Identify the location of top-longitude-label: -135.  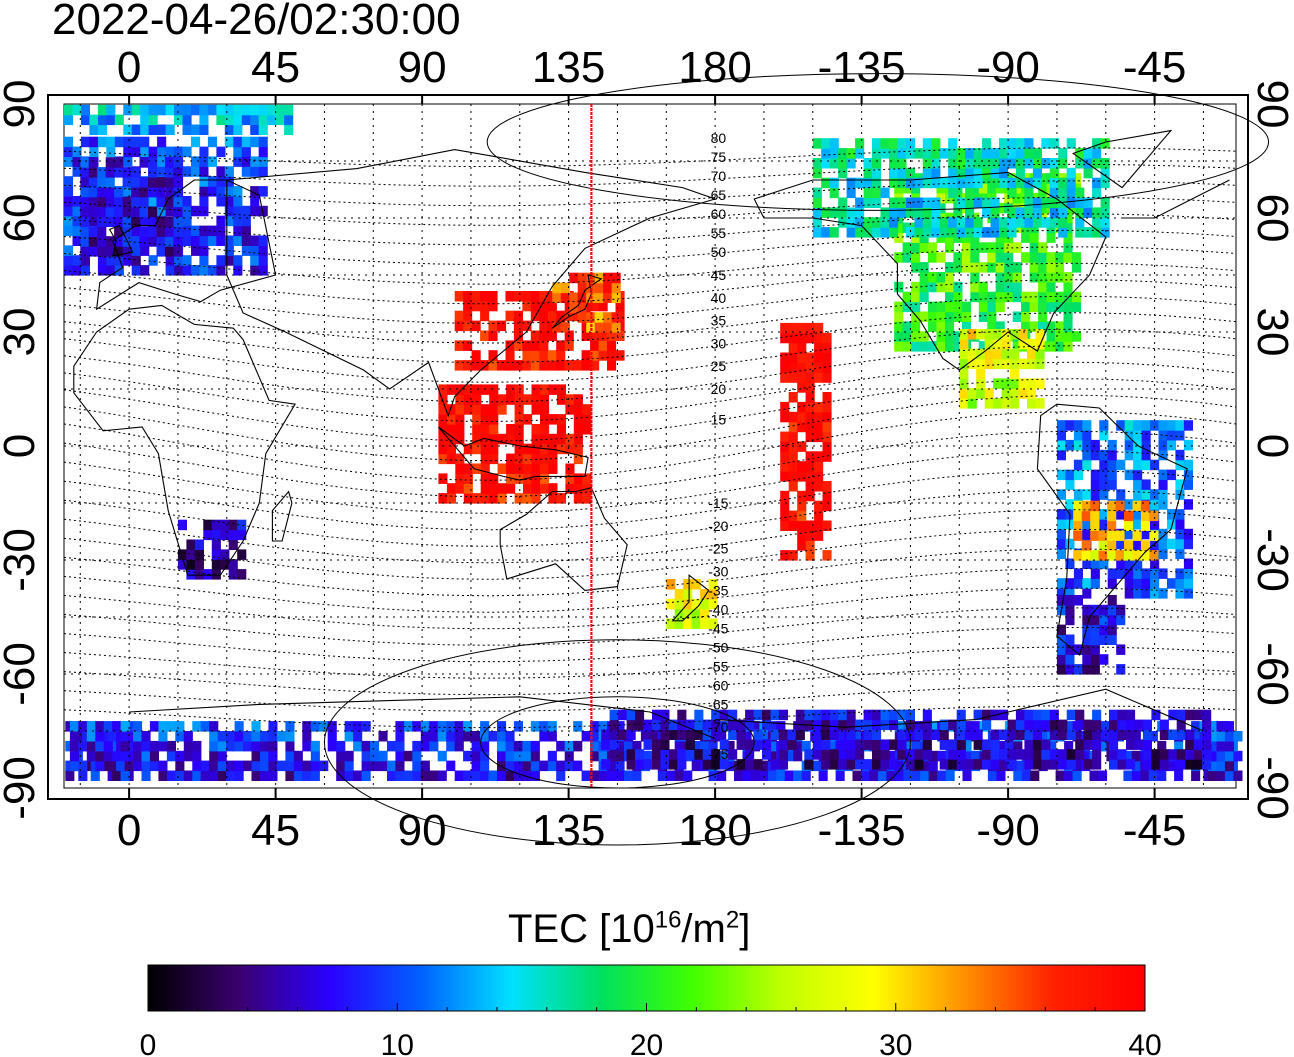
(862, 67).